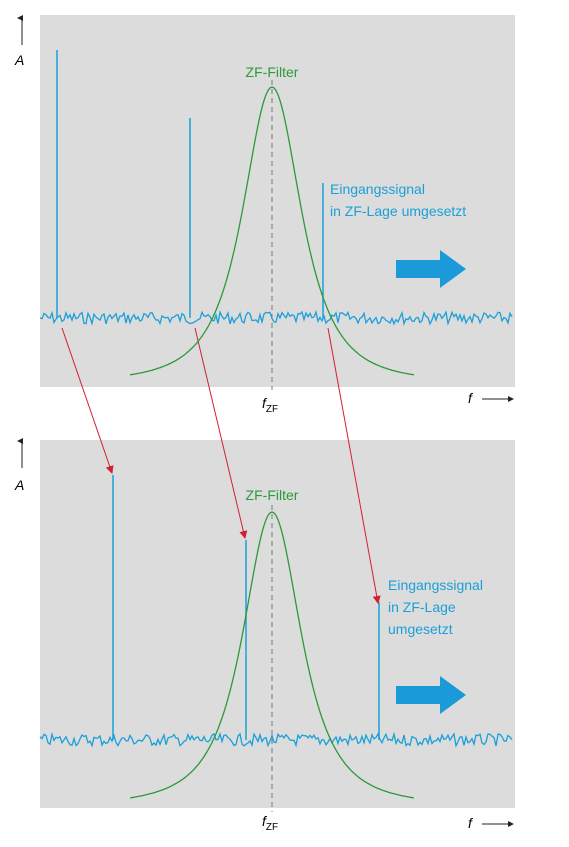 This screenshot has height=847, width=569. Describe the element at coordinates (398, 211) in the screenshot. I see `signal-label: in ZF-Lage umgesetzt` at that location.